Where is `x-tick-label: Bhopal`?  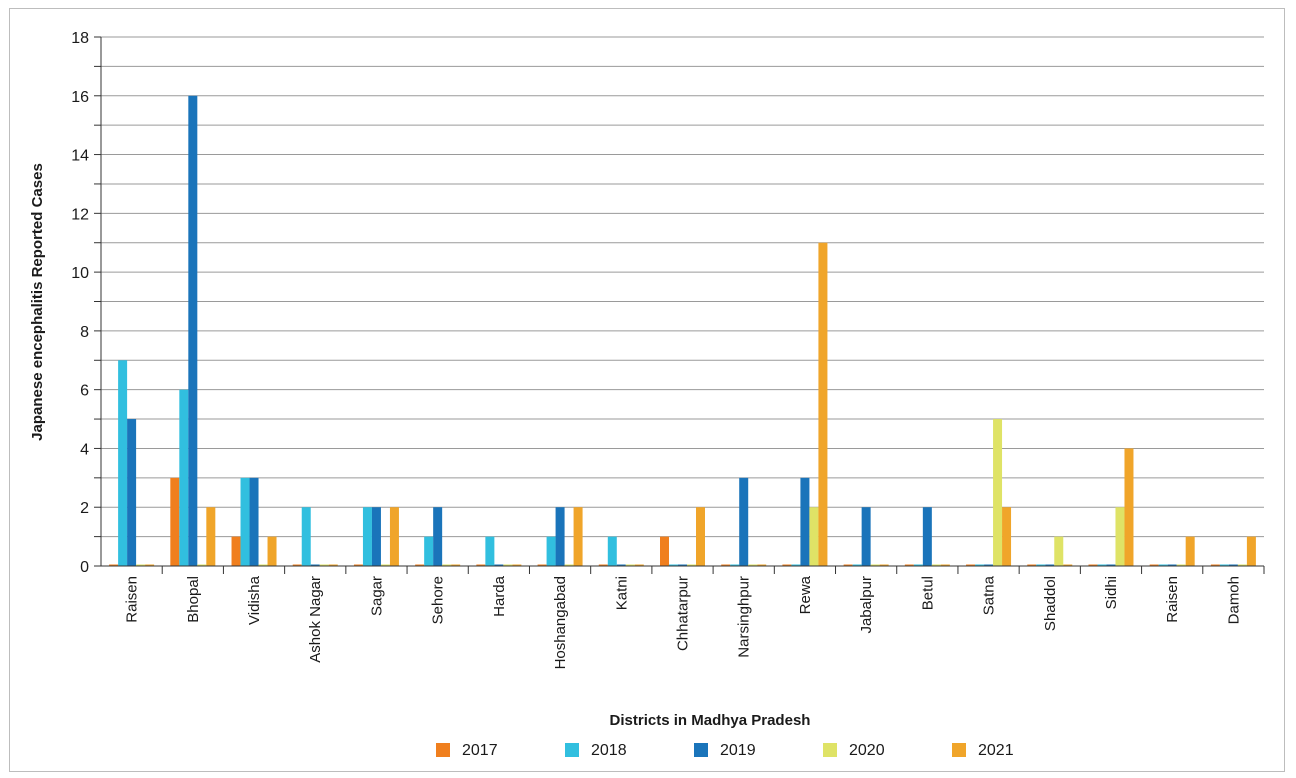
x-tick-label: Bhopal is located at coordinates (193, 599).